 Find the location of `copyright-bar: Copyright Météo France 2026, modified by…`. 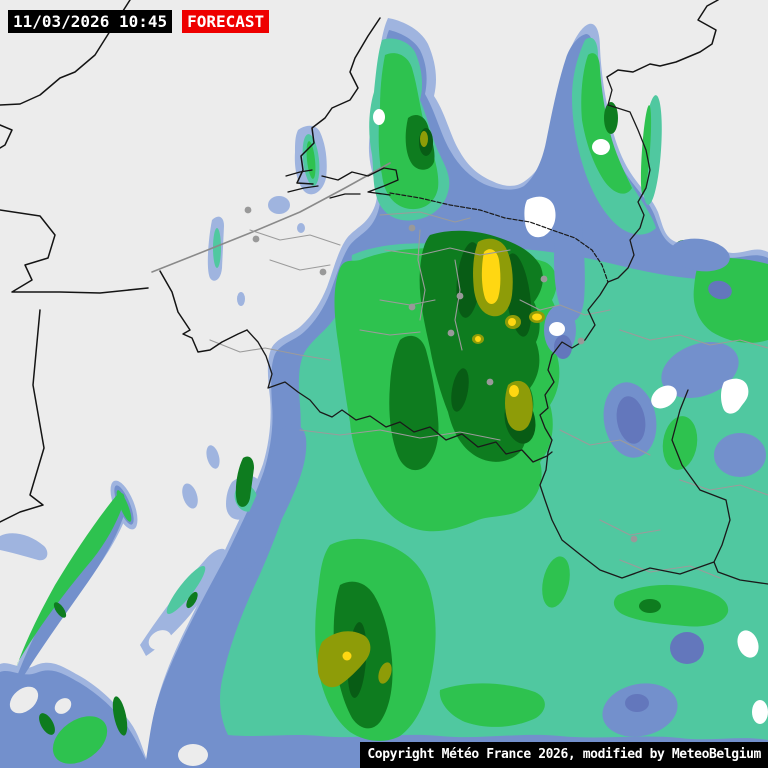

copyright-bar: Copyright Météo France 2026, modified by… is located at coordinates (564, 755).